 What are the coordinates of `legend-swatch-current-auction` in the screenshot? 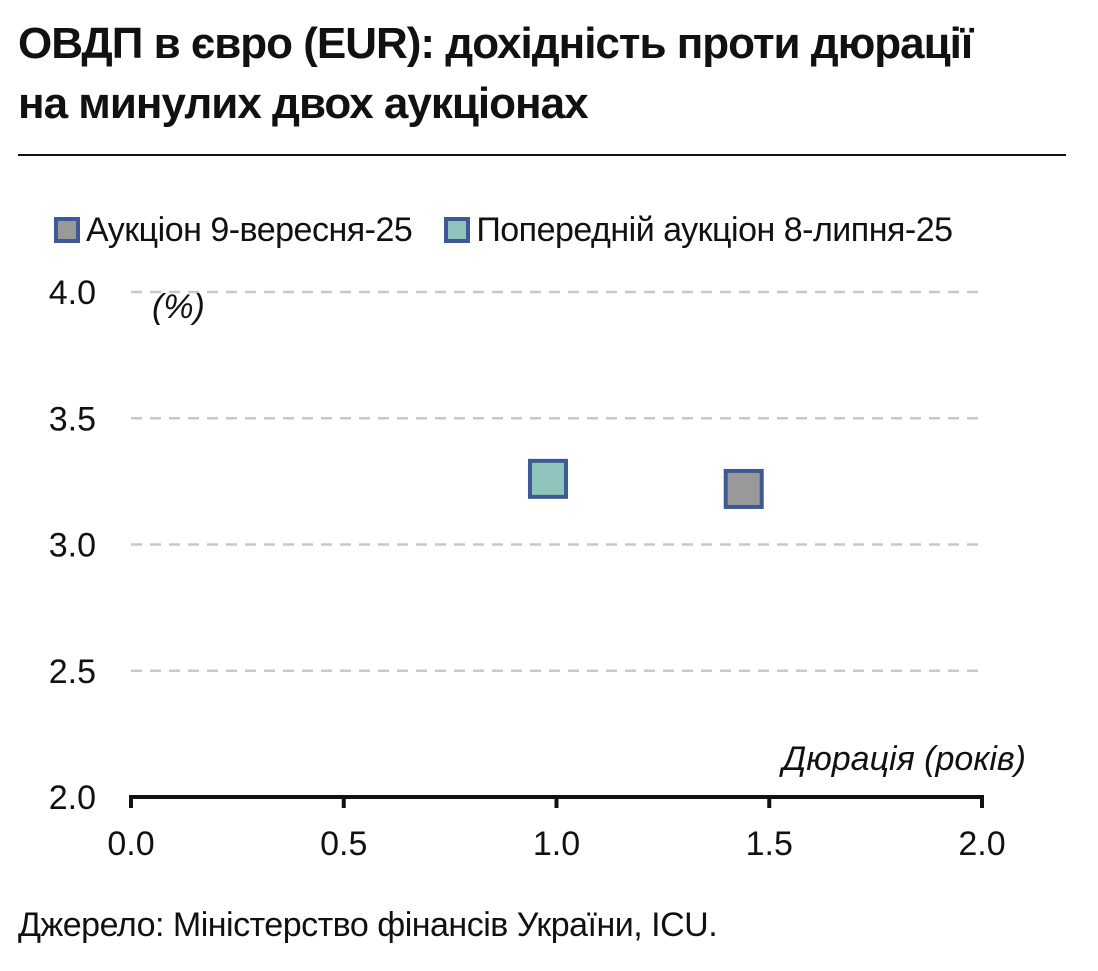 It's located at (67, 230).